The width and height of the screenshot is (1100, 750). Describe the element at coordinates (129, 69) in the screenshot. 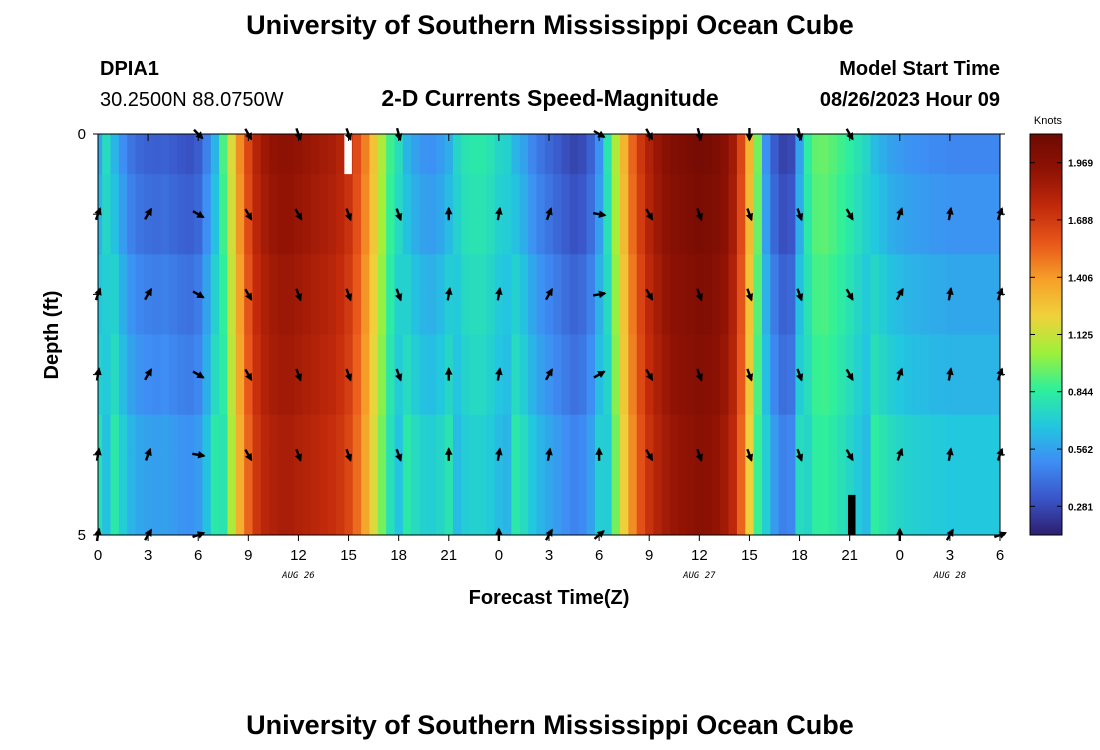

I see `station-id: DPIA1` at that location.